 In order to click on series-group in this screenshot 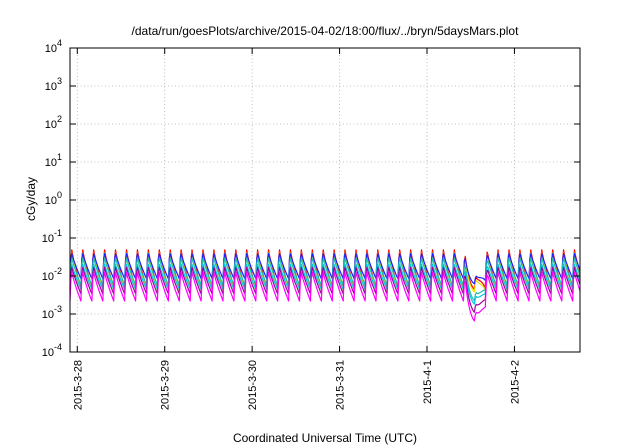, I will do `click(325, 285)`.